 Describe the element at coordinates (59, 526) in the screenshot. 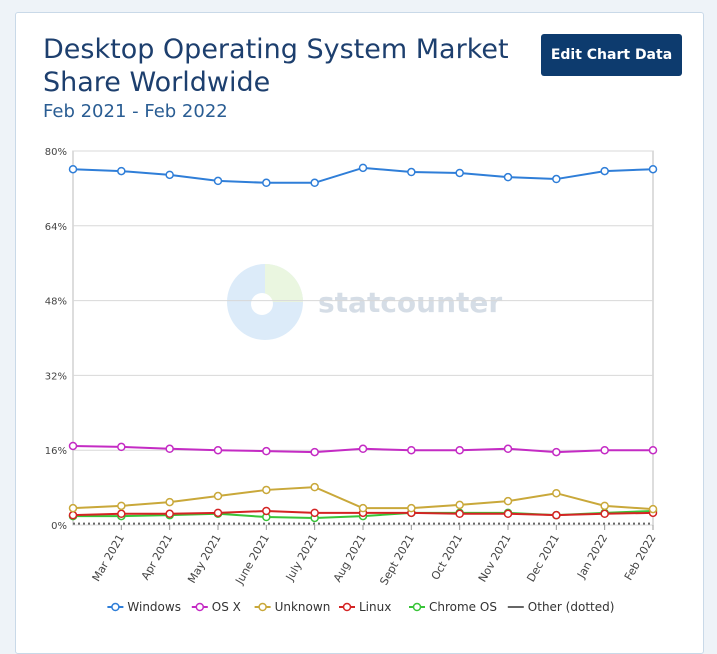

I see `y-tick-label: 0%` at that location.